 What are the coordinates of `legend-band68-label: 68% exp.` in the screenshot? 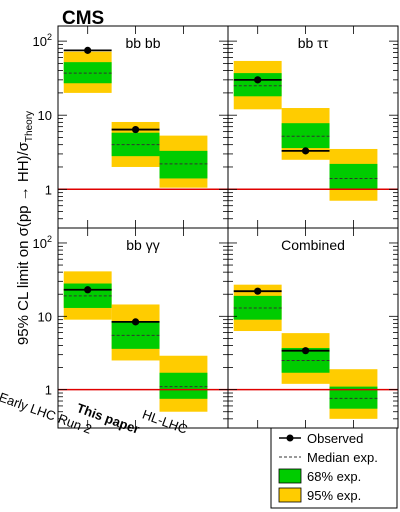 It's located at (334, 476).